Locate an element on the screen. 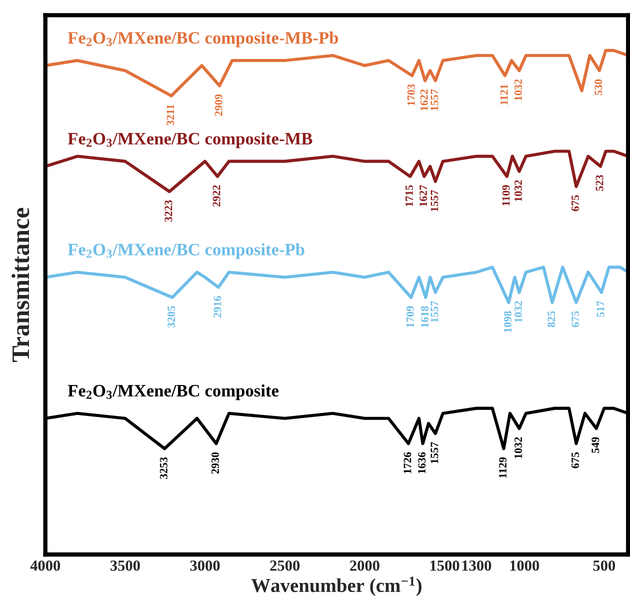  annotation: 549 is located at coordinates (596, 445).